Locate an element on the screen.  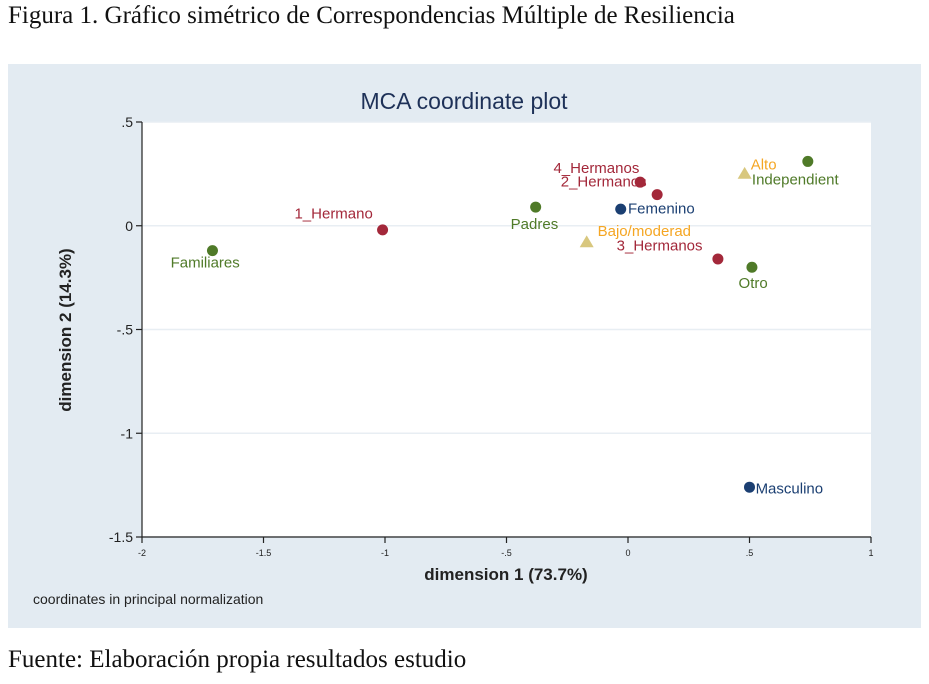
point-label: 1_Hermano is located at coordinates (333, 213).